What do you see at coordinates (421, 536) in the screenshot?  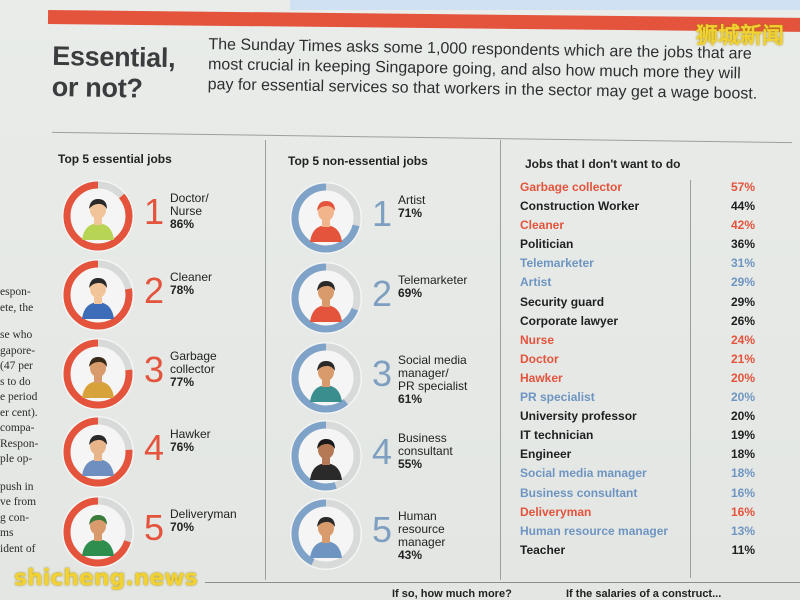 I see `job-label-block: Human resource manager 43%` at bounding box center [421, 536].